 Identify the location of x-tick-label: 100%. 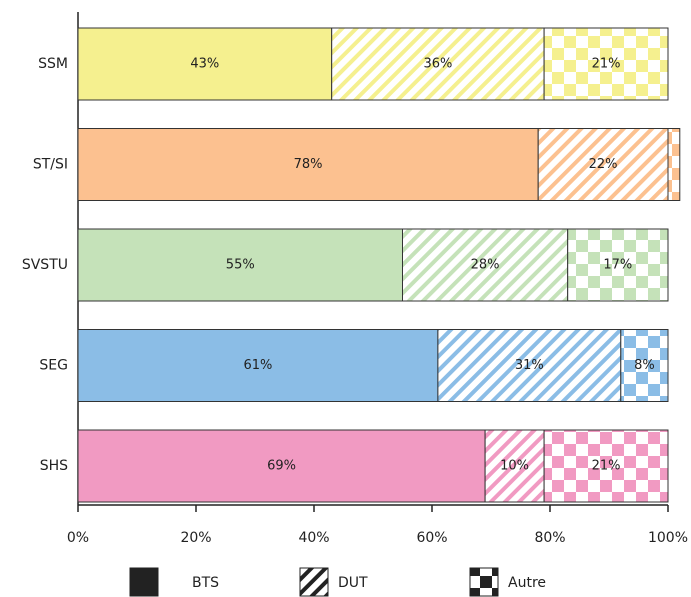
(668, 538).